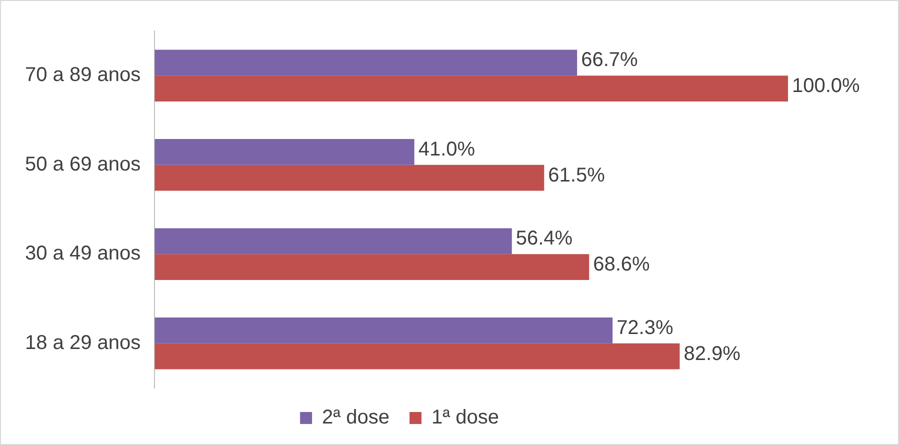 Image resolution: width=899 pixels, height=445 pixels. What do you see at coordinates (447, 149) in the screenshot?
I see `data-label: 41.0%` at bounding box center [447, 149].